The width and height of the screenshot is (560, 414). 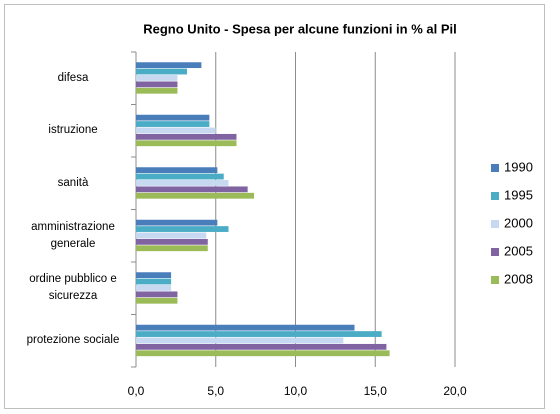 What do you see at coordinates (73, 288) in the screenshot?
I see `y-tick-label: ordine pubblico e sicurezza` at bounding box center [73, 288].